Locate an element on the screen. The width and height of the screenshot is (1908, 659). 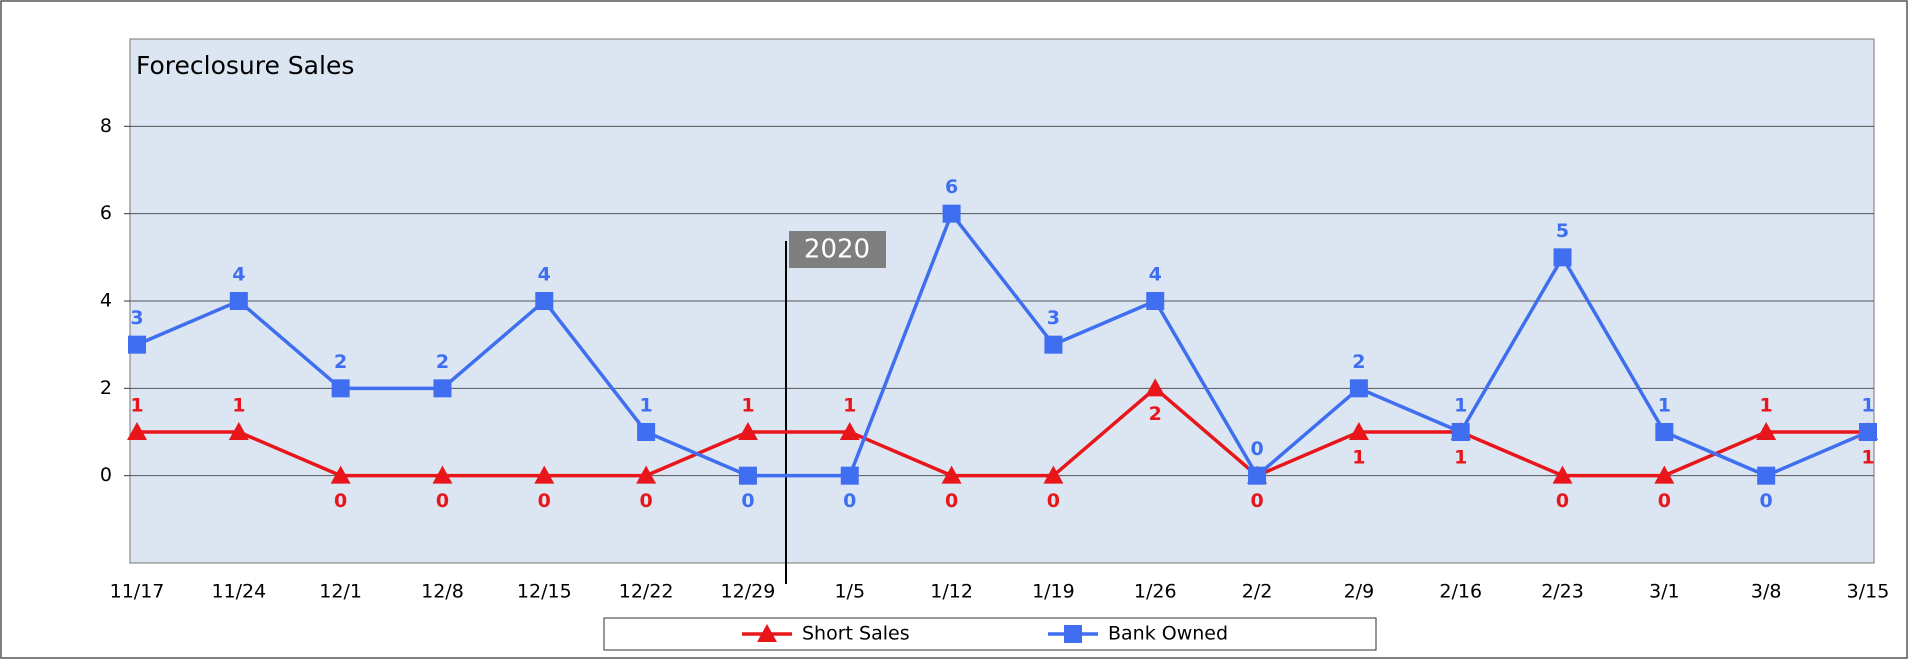
data-label: 6 is located at coordinates (951, 187).